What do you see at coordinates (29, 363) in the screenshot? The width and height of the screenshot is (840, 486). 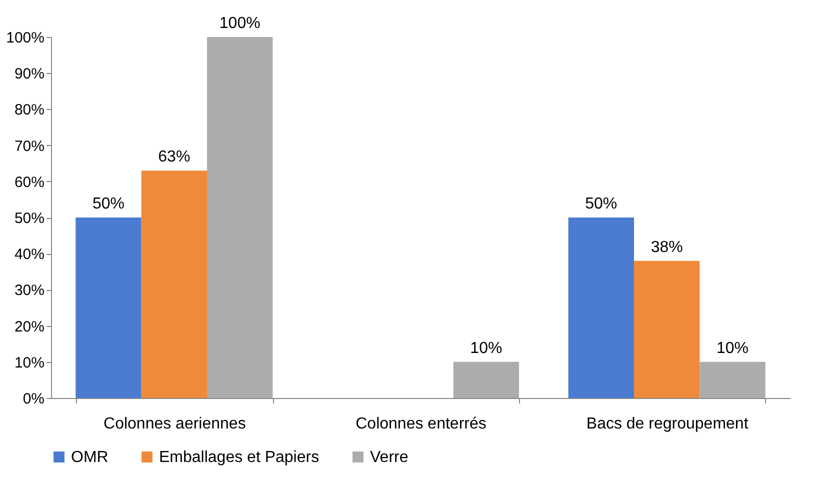 I see `y-tick-label: 10%` at bounding box center [29, 363].